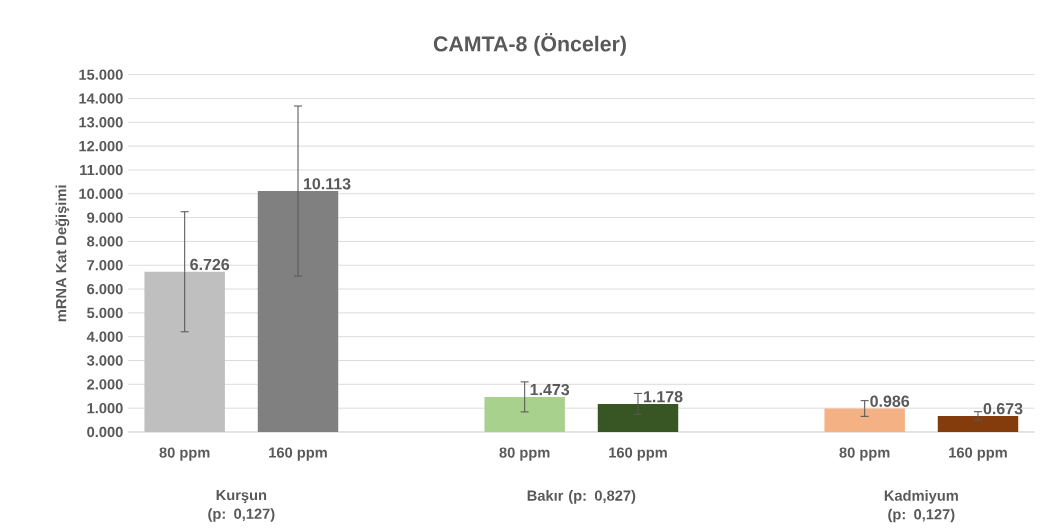 Image resolution: width=1060 pixels, height=531 pixels. Describe the element at coordinates (210, 264) in the screenshot. I see `data-label: 6.726` at that location.